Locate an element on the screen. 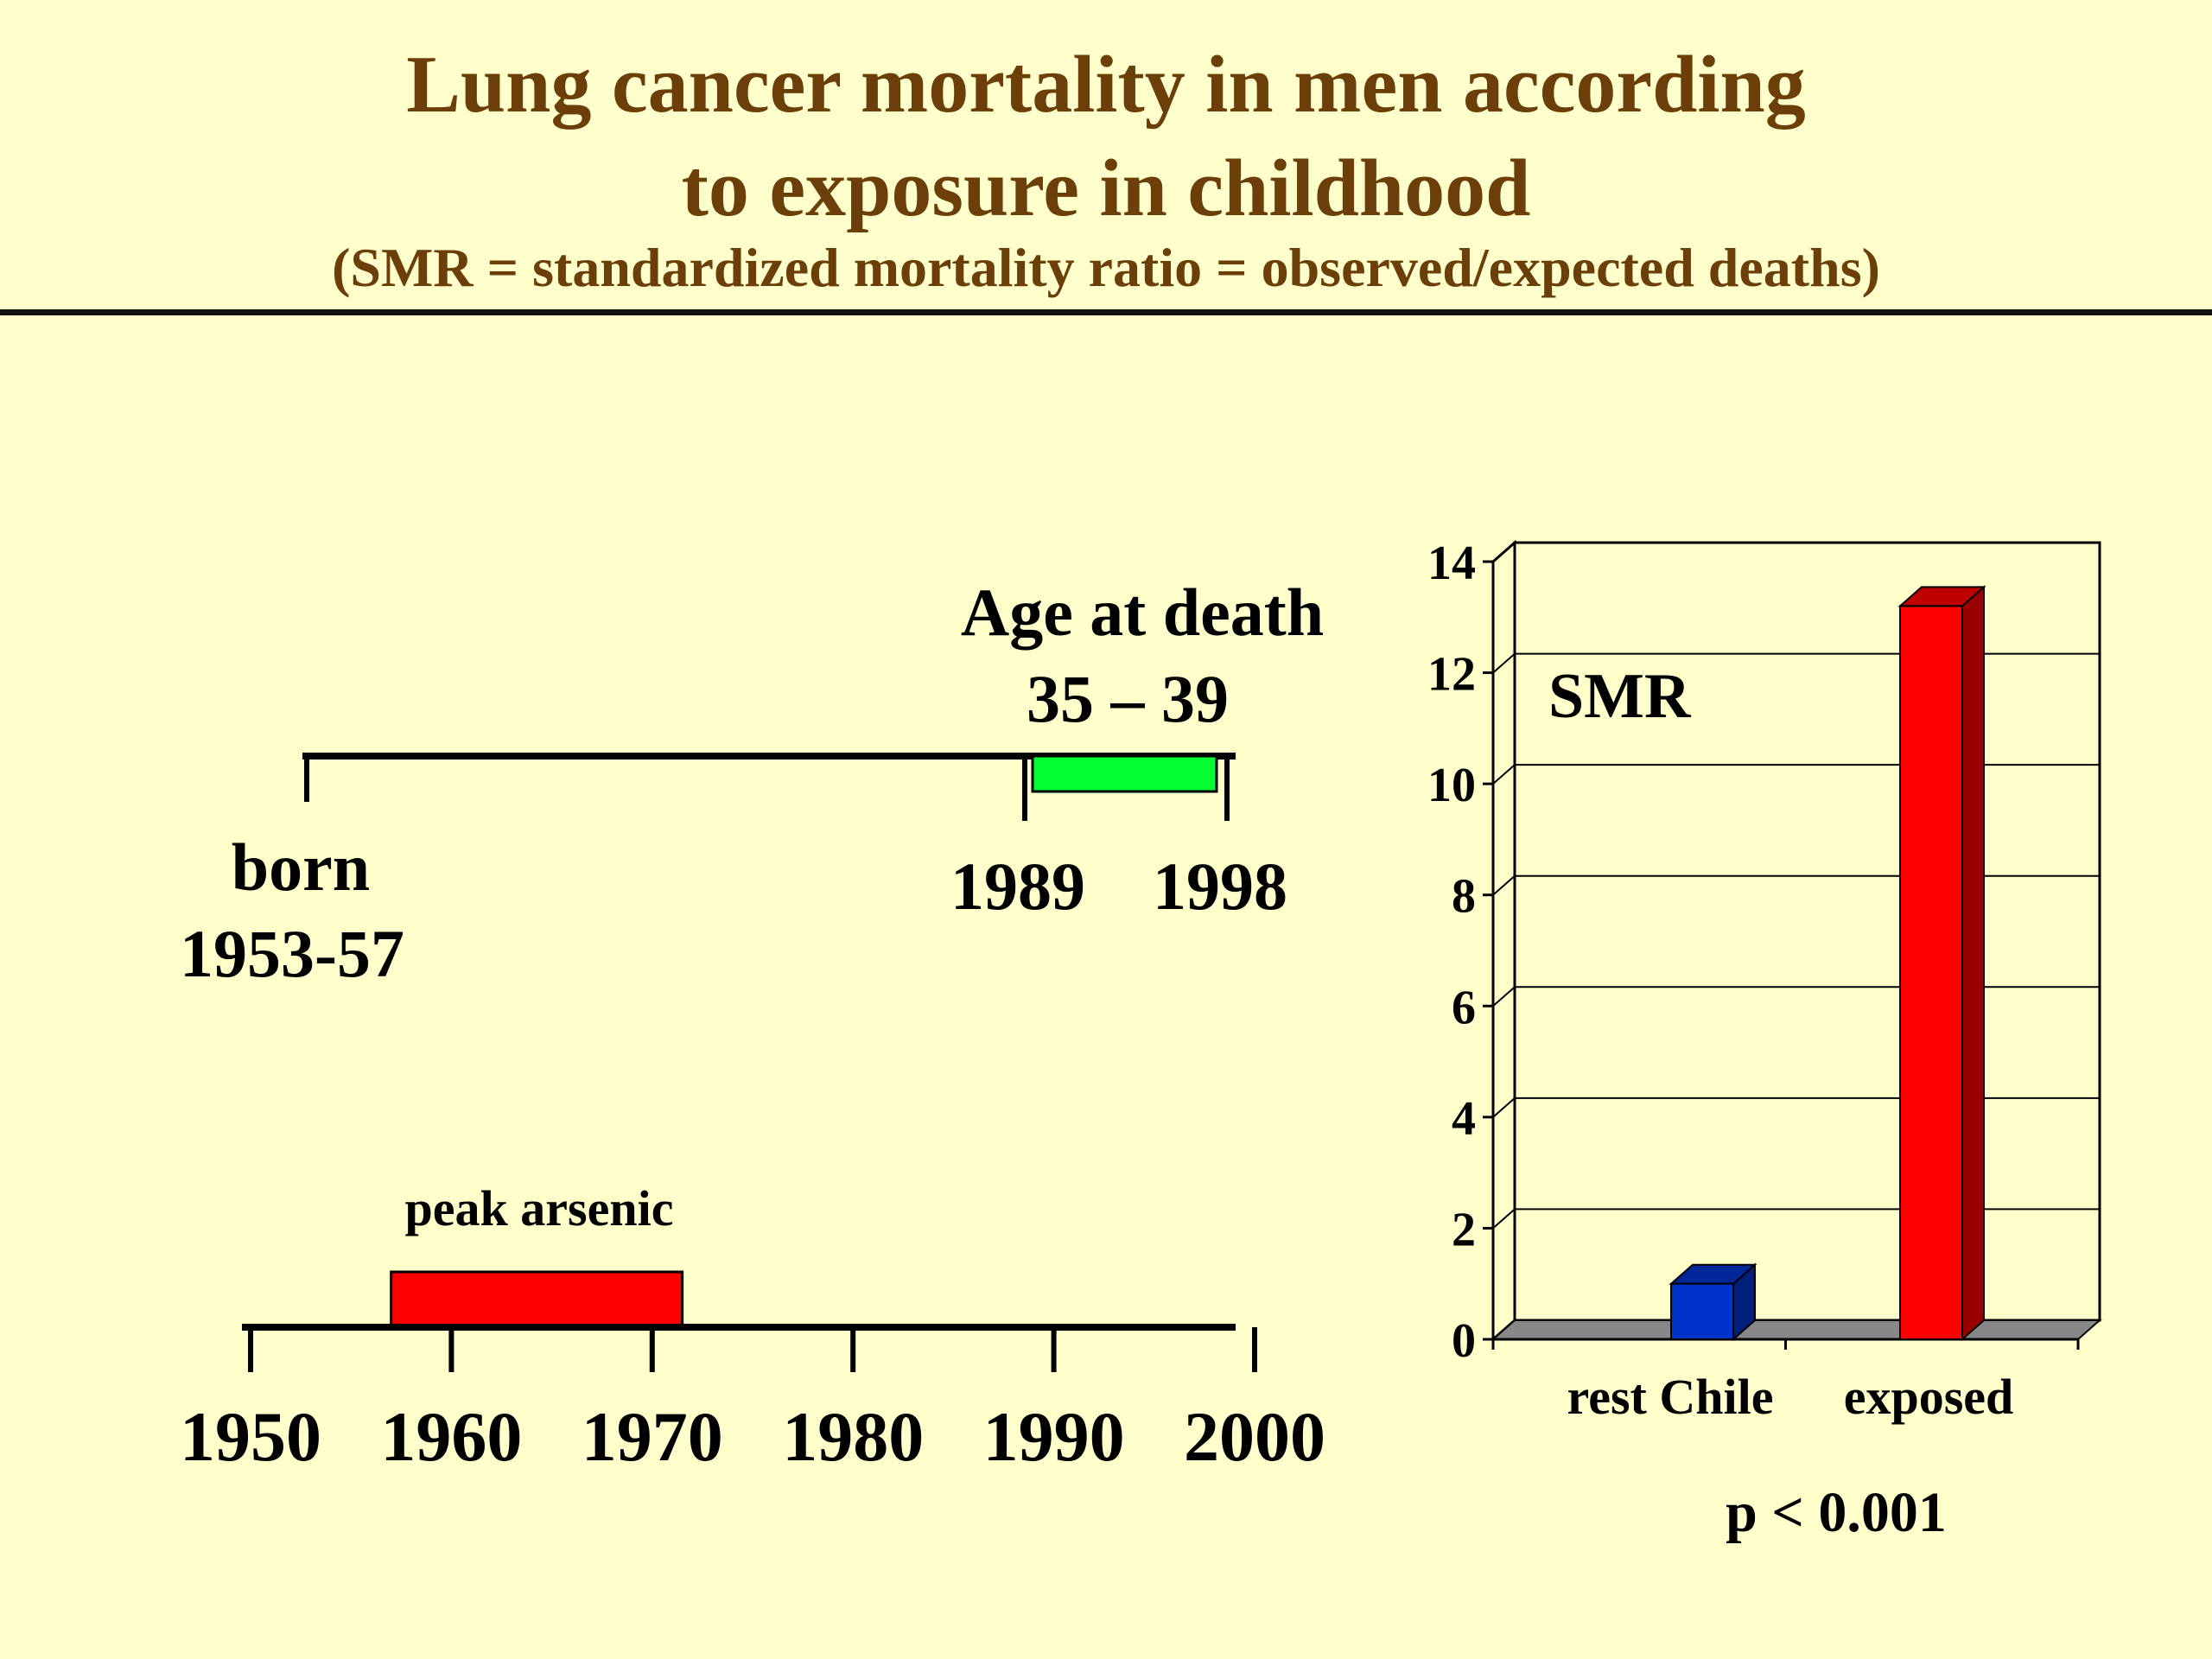 This screenshot has width=2212, height=1659. chart-back-wall is located at coordinates (1807, 932).